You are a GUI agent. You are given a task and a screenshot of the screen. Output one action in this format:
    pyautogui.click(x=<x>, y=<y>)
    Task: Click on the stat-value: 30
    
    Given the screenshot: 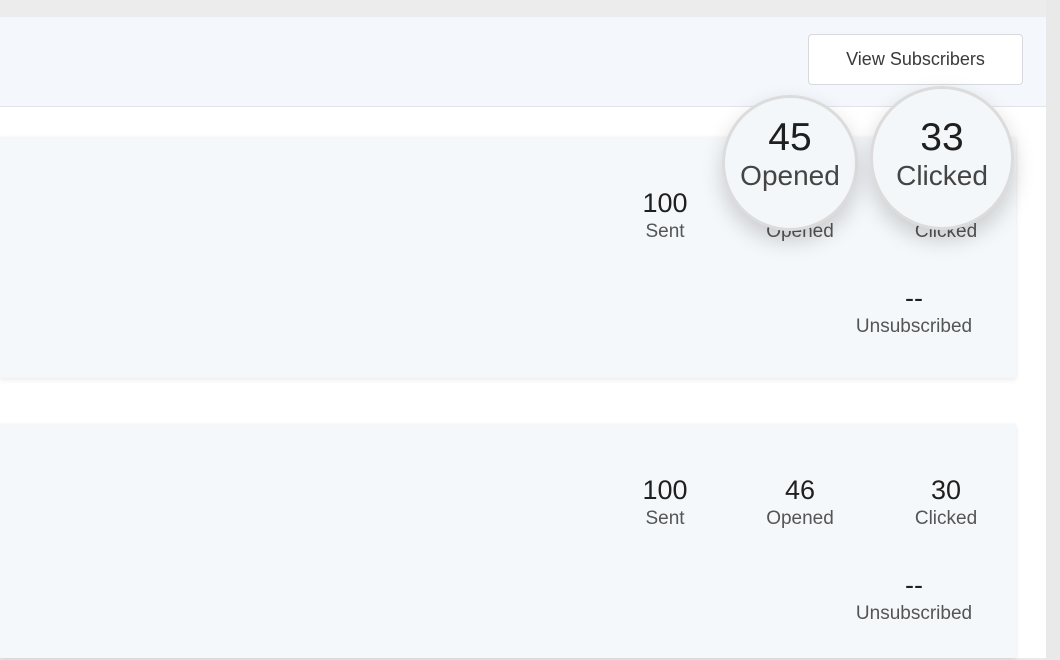 What is the action you would take?
    pyautogui.click(x=946, y=490)
    